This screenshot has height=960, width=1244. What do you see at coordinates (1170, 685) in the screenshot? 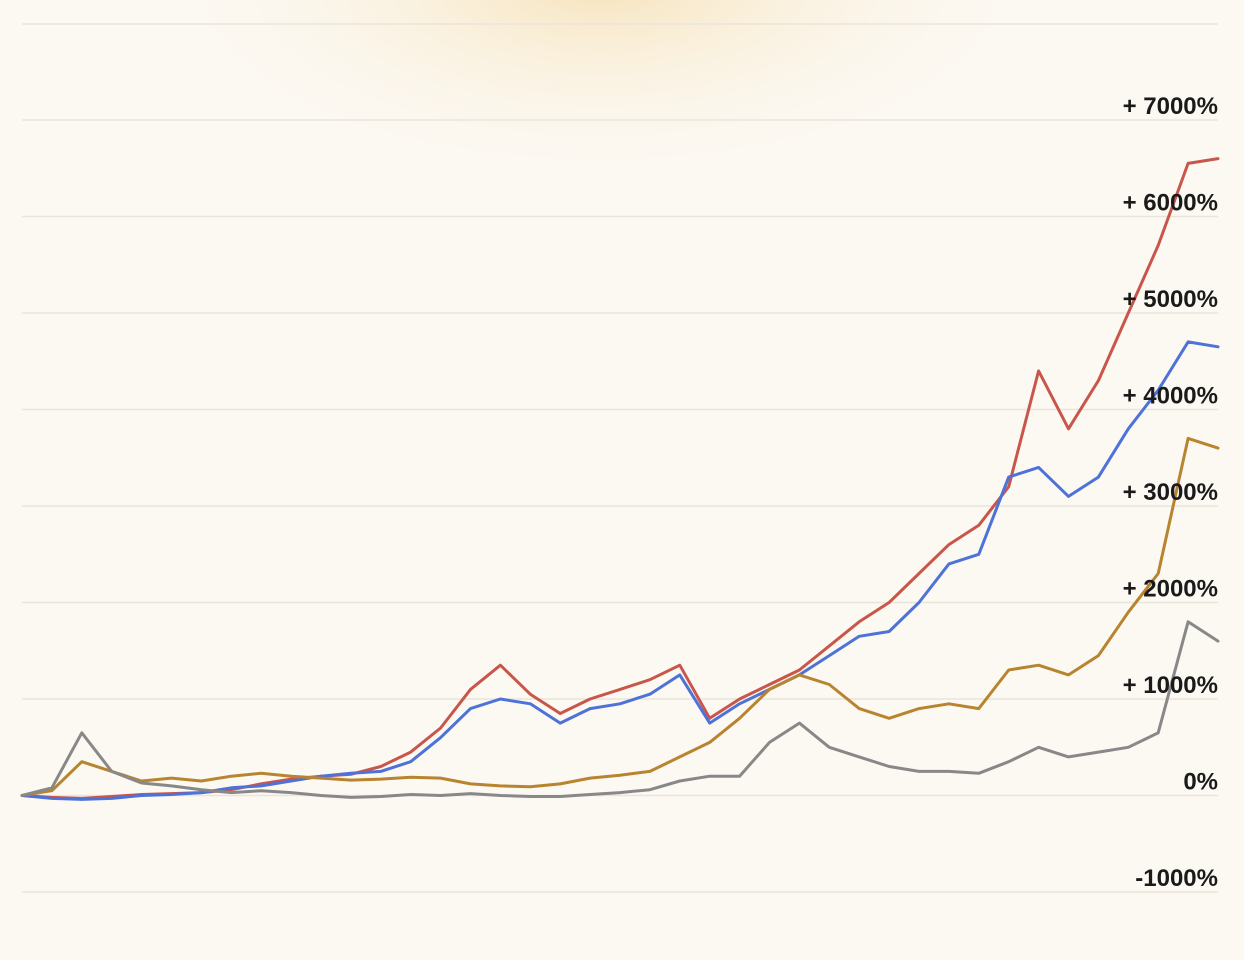
I see `y-tick-label: + 1000%` at bounding box center [1170, 685].